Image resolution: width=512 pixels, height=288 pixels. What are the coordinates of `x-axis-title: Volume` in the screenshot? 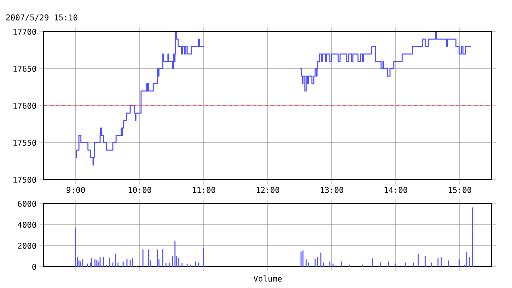 It's located at (268, 279).